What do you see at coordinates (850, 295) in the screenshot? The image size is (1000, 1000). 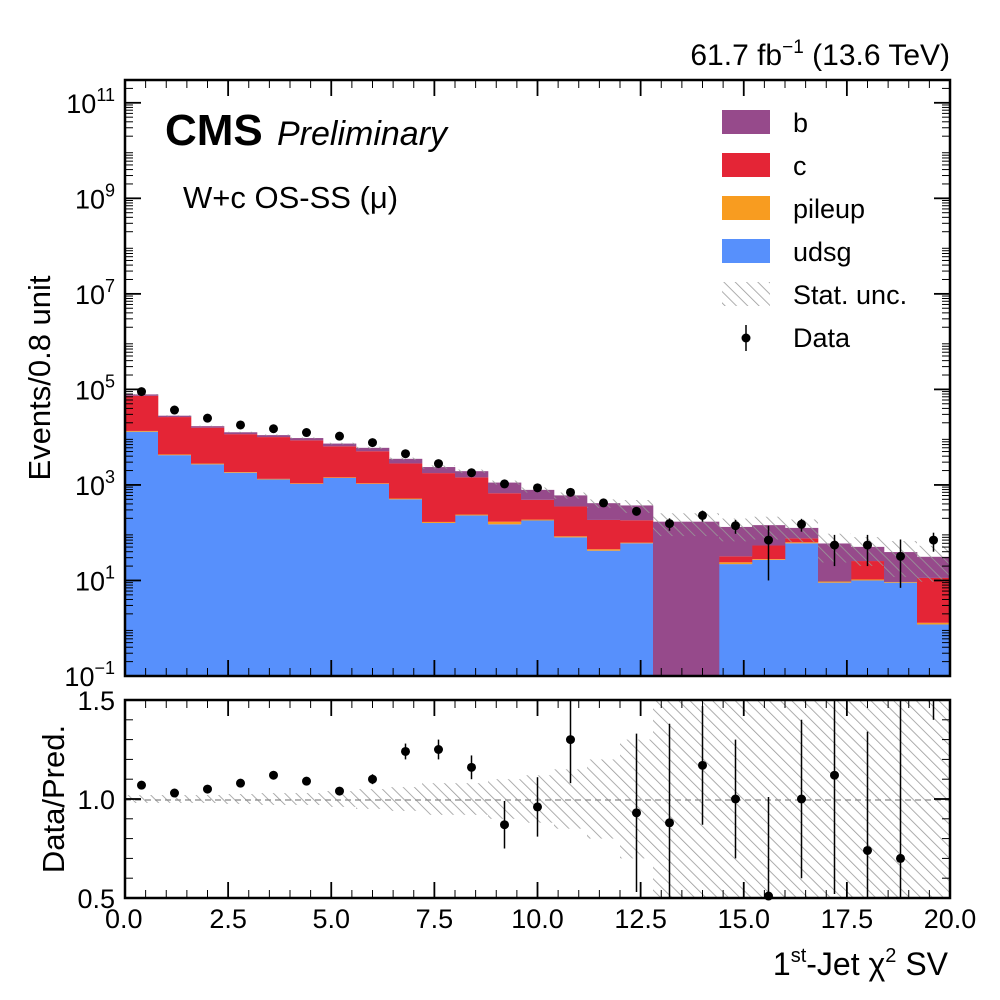 I see `legend-label-unc: Stat. unc.` at bounding box center [850, 295].